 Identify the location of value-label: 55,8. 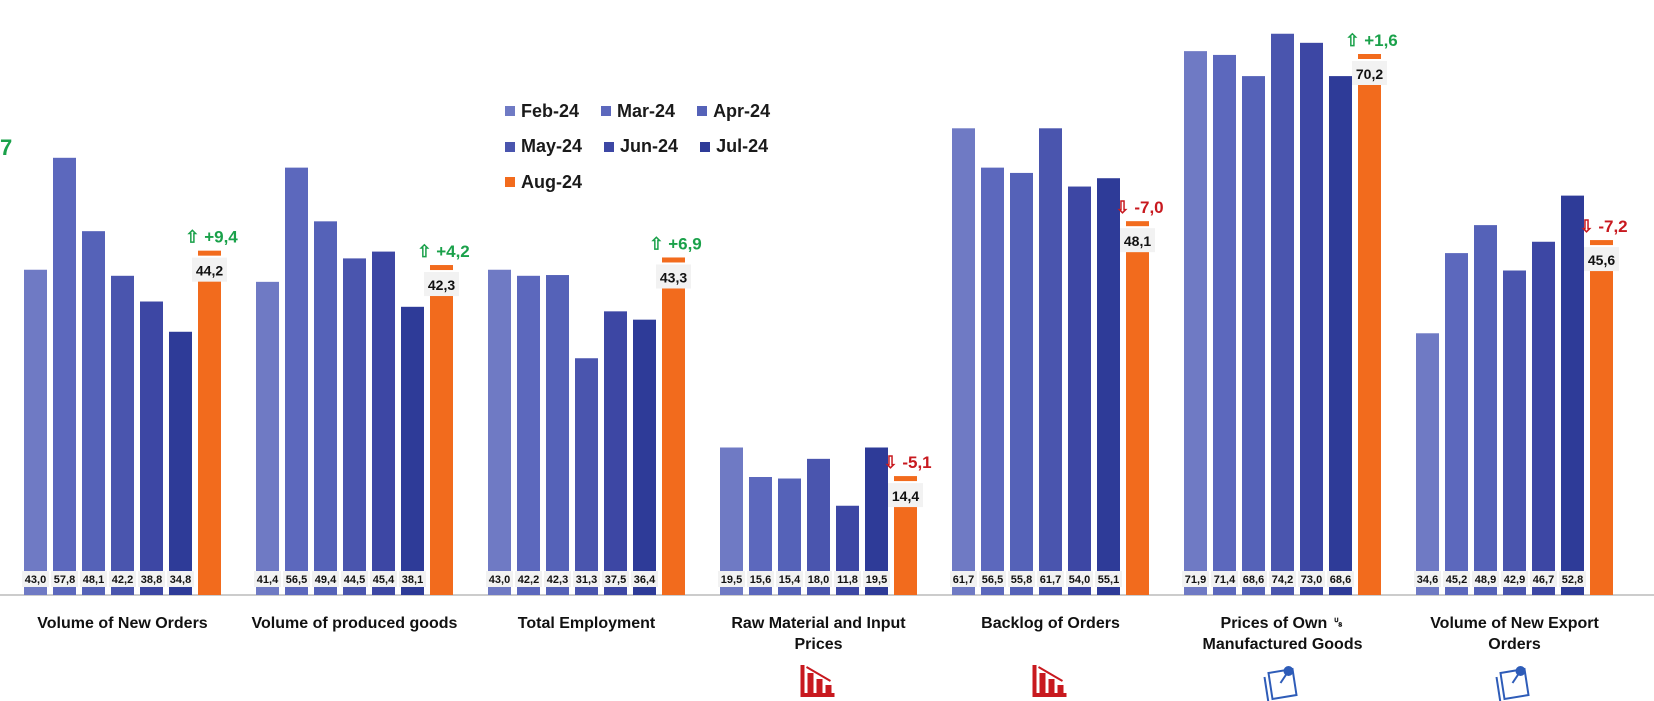
(1021, 580).